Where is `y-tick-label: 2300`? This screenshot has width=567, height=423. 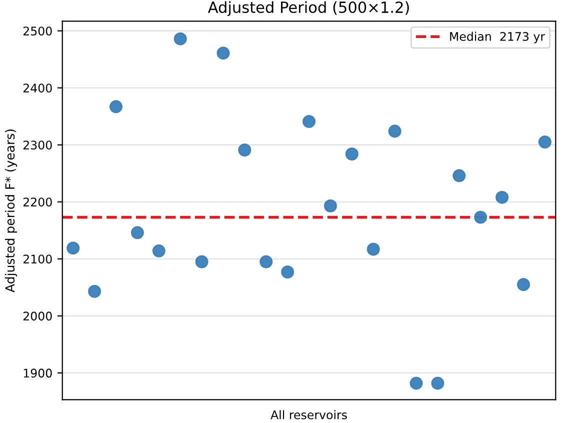 y-tick-label: 2300 is located at coordinates (37, 145).